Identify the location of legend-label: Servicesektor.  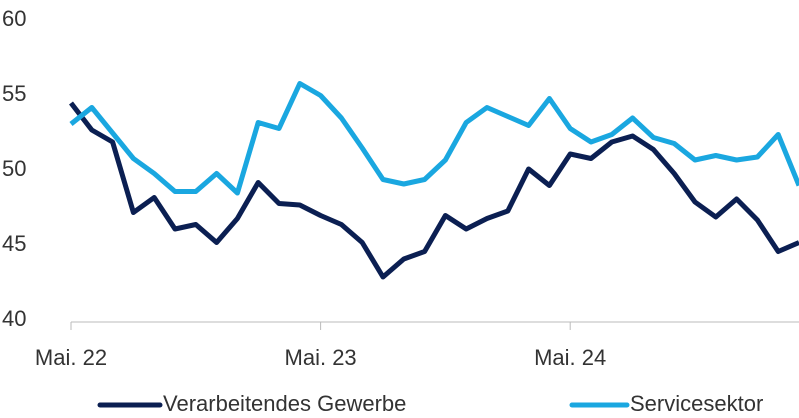
(696, 403).